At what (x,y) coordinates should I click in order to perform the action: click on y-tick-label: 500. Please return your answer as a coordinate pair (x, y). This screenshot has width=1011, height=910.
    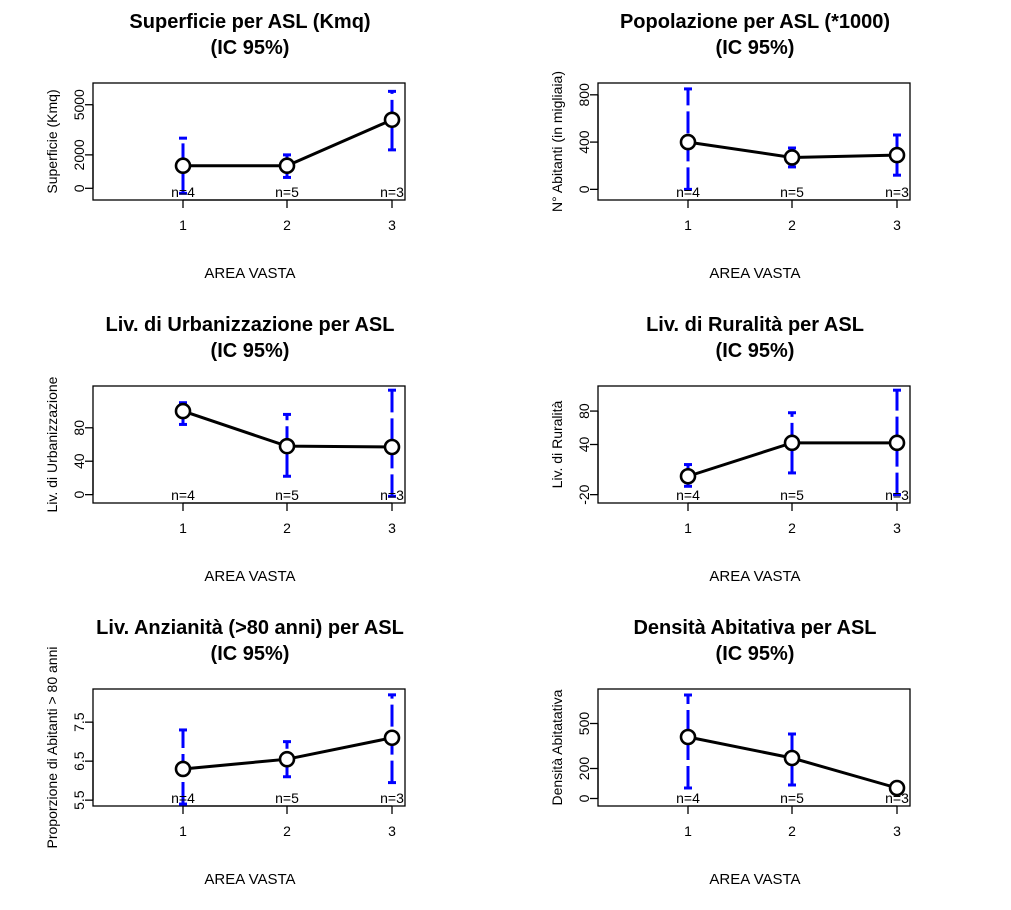
    Looking at the image, I should click on (584, 724).